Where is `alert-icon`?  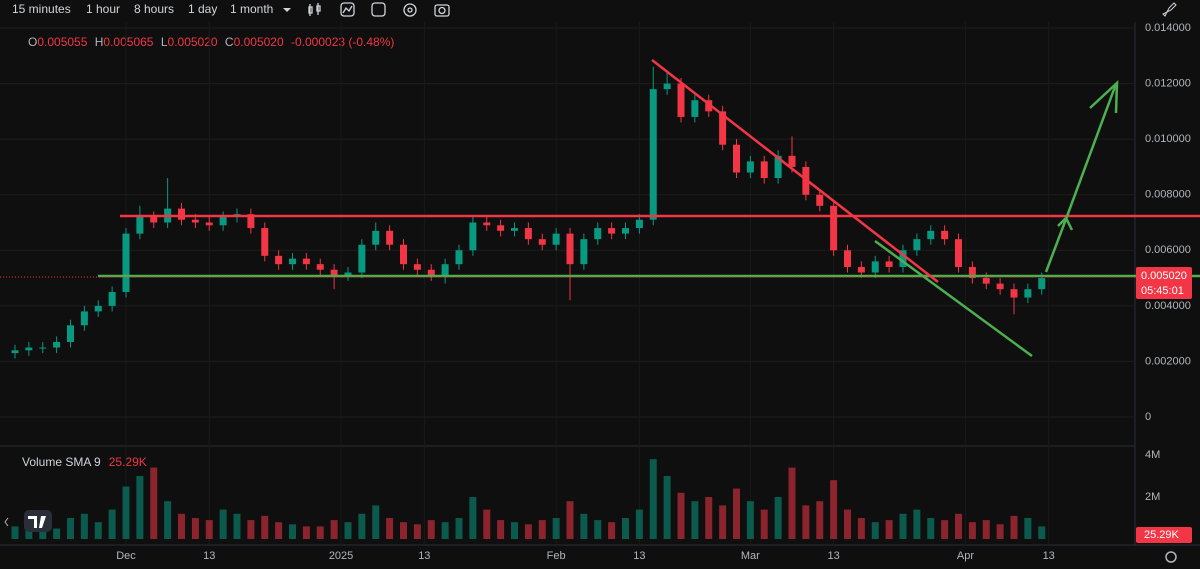 alert-icon is located at coordinates (378, 9).